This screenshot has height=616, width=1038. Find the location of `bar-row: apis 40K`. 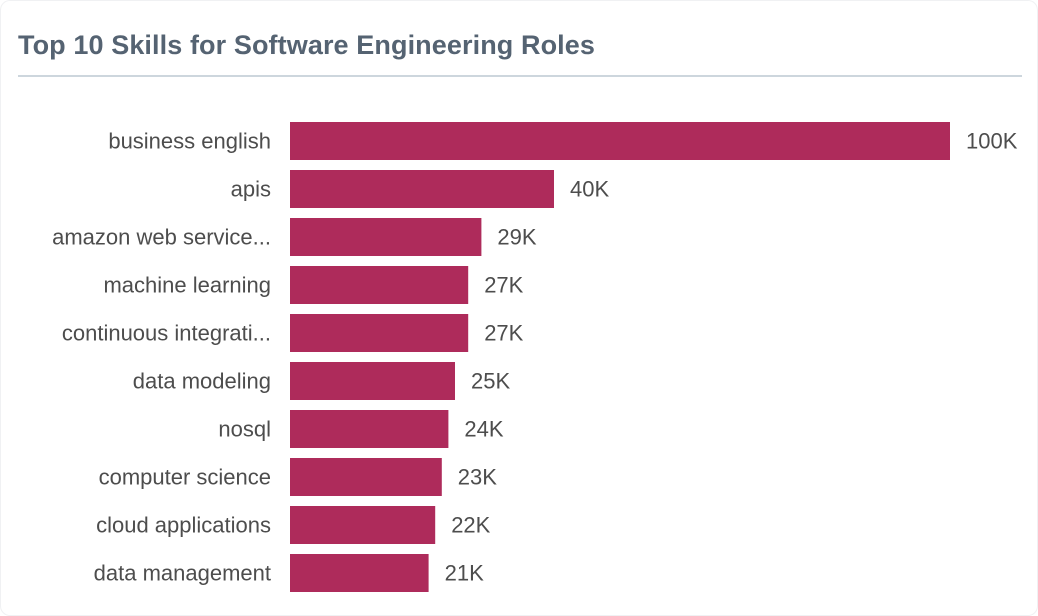

bar-row: apis 40K is located at coordinates (420, 189).